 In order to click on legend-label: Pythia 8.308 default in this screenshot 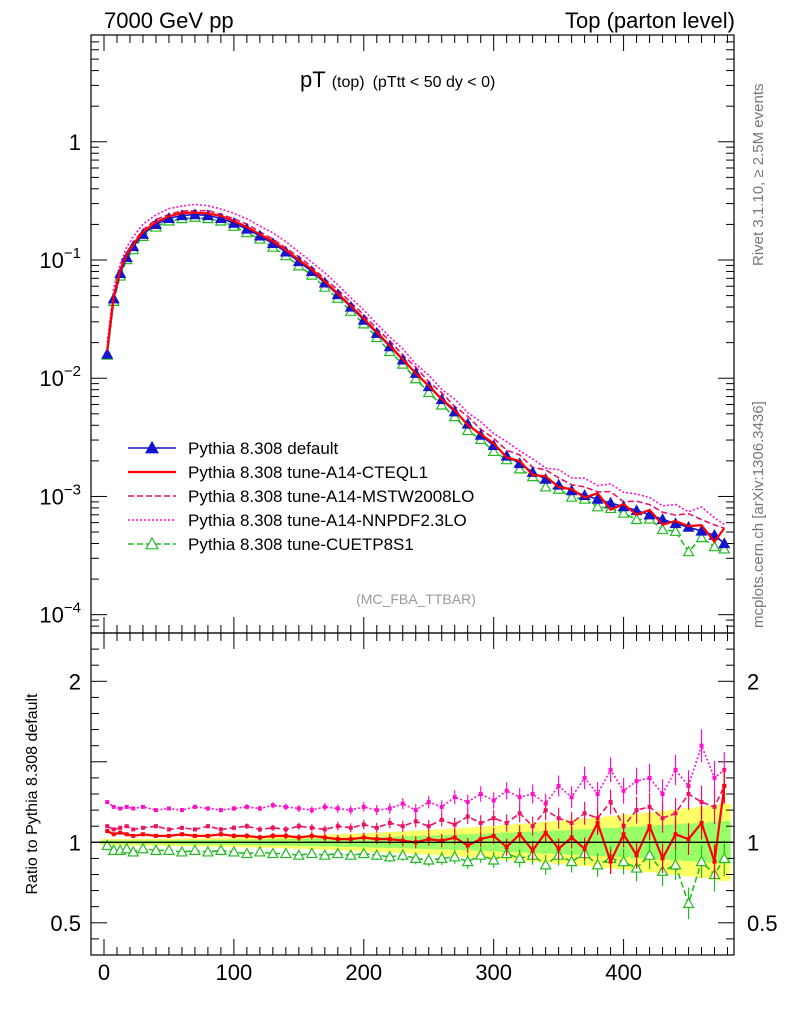, I will do `click(263, 448)`.